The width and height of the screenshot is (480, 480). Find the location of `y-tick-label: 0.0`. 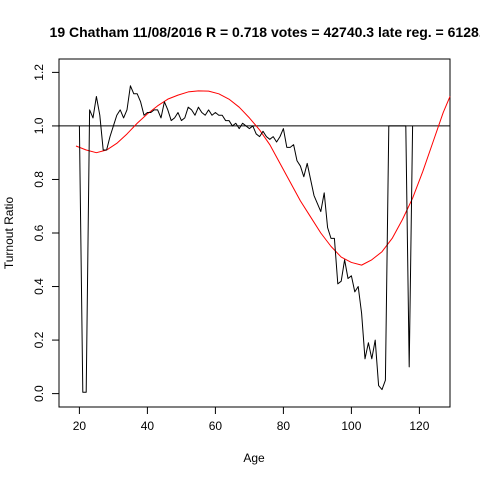

y-tick-label: 0.0 is located at coordinates (39, 393).